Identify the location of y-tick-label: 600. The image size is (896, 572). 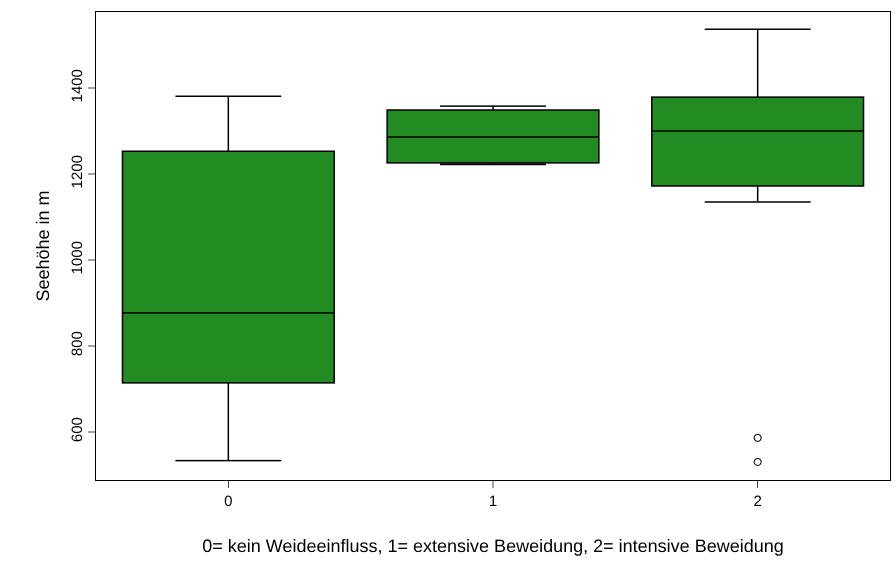
(77, 429).